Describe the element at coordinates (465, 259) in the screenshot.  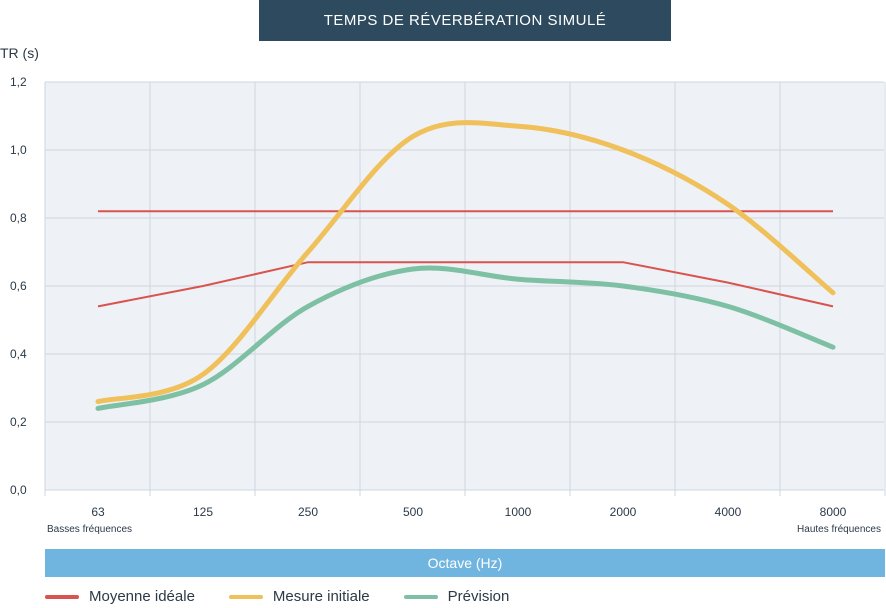
I see `ideal-band` at that location.